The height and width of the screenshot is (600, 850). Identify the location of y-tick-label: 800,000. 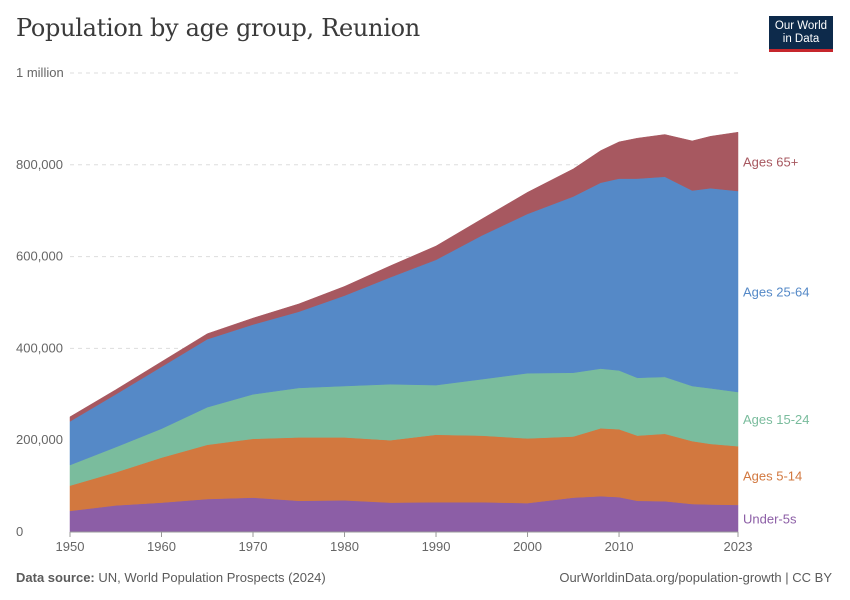
(39, 164).